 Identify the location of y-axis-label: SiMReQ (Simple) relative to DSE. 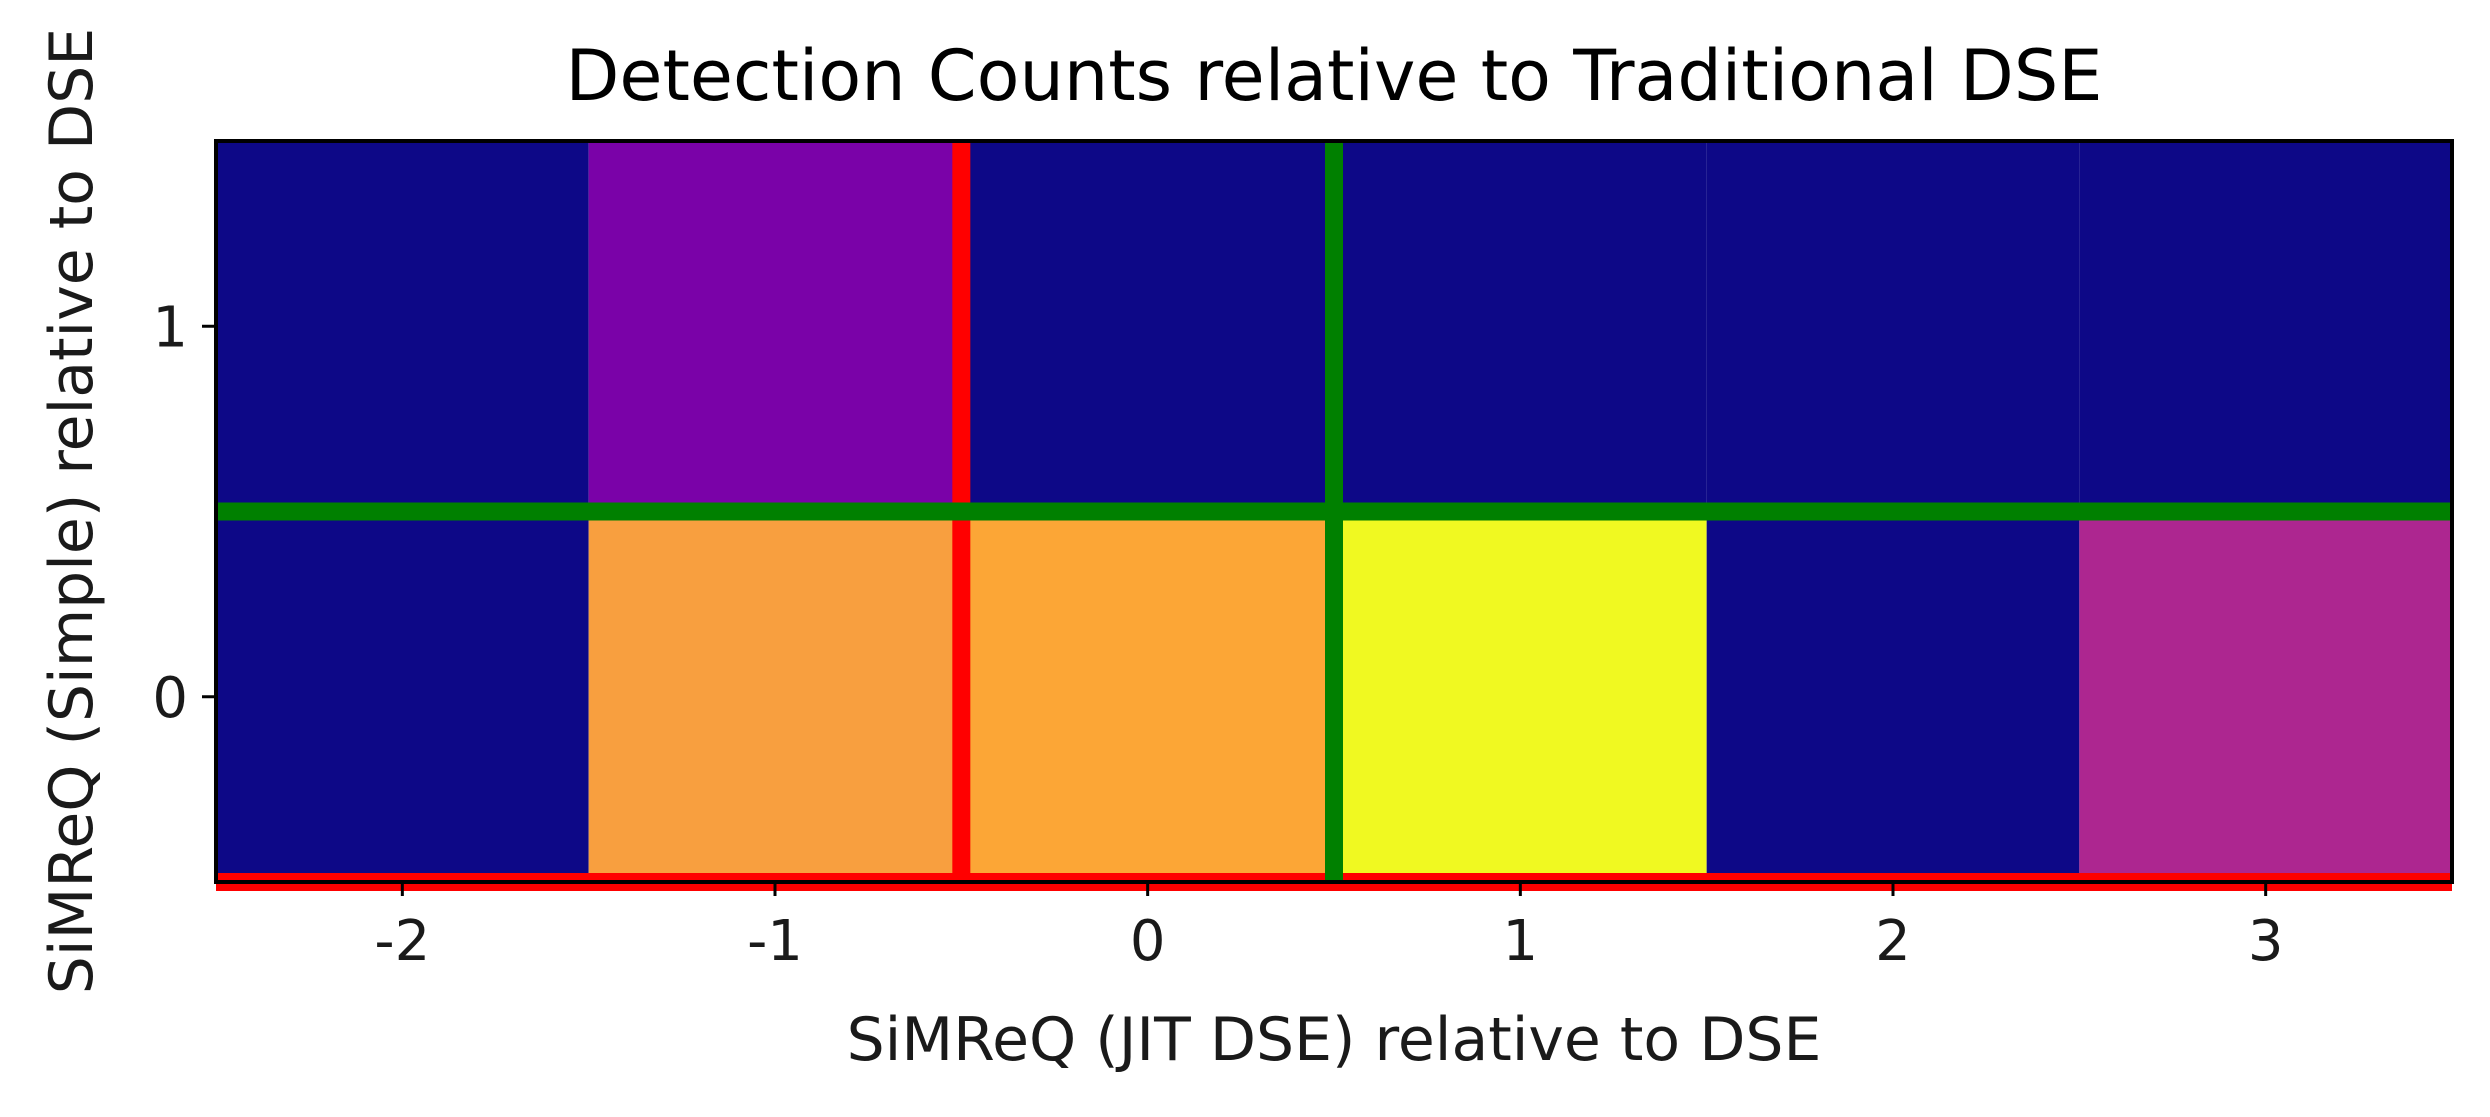
(72, 511).